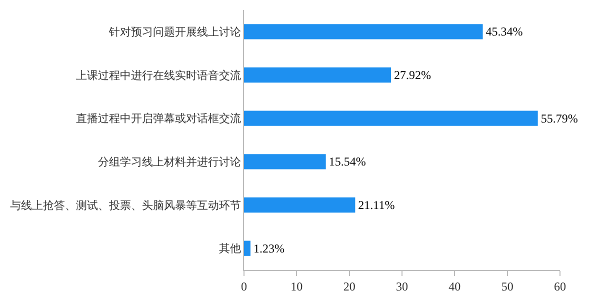  What do you see at coordinates (174, 32) in the screenshot?
I see `y-tick-label: 针对预习问题开展线上讨论` at bounding box center [174, 32].